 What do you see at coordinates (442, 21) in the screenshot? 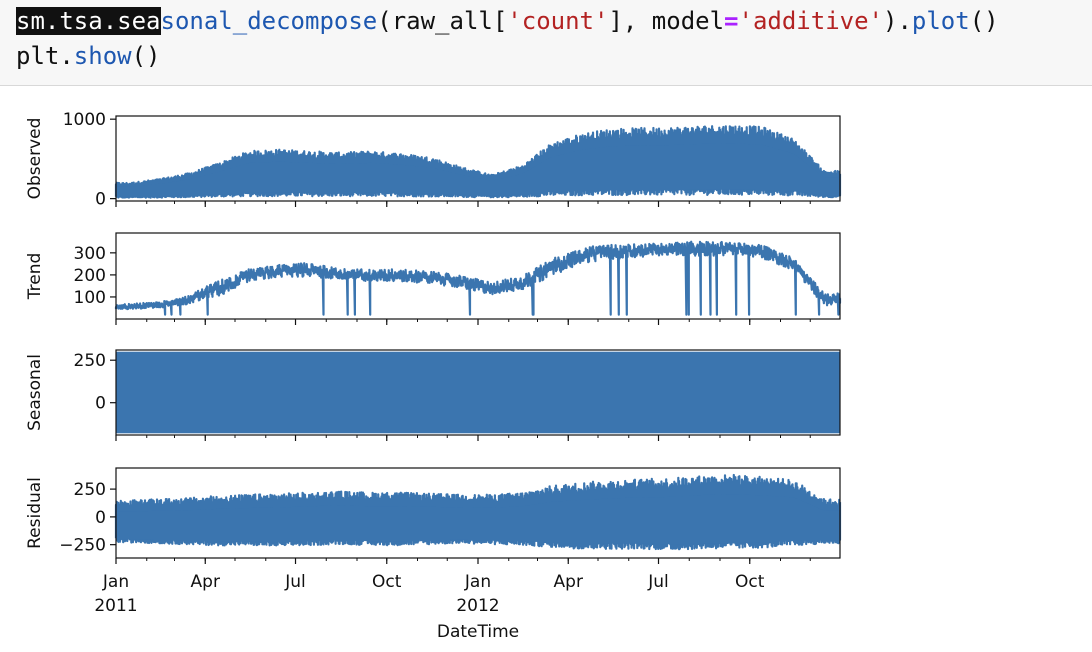
I see `code-args-open: (raw_all[` at bounding box center [442, 21].